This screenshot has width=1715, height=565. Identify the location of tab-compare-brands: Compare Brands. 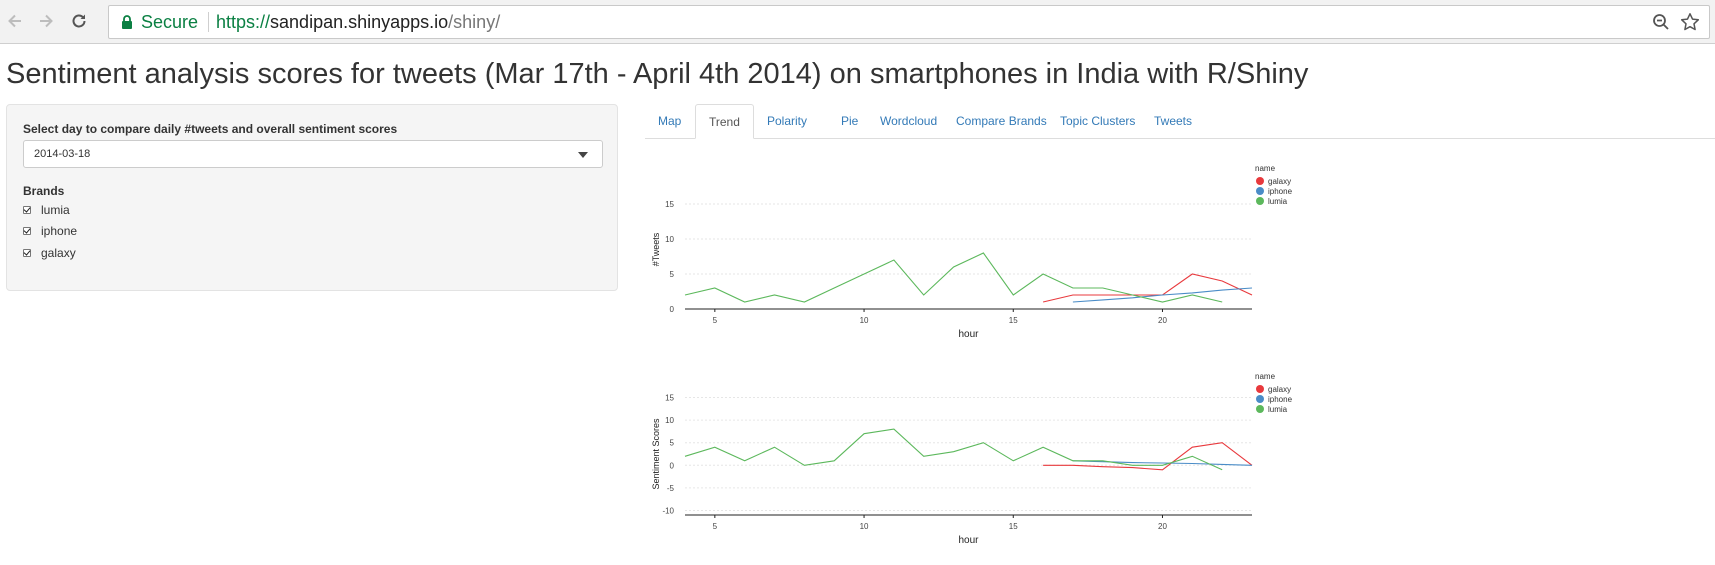
(1001, 121).